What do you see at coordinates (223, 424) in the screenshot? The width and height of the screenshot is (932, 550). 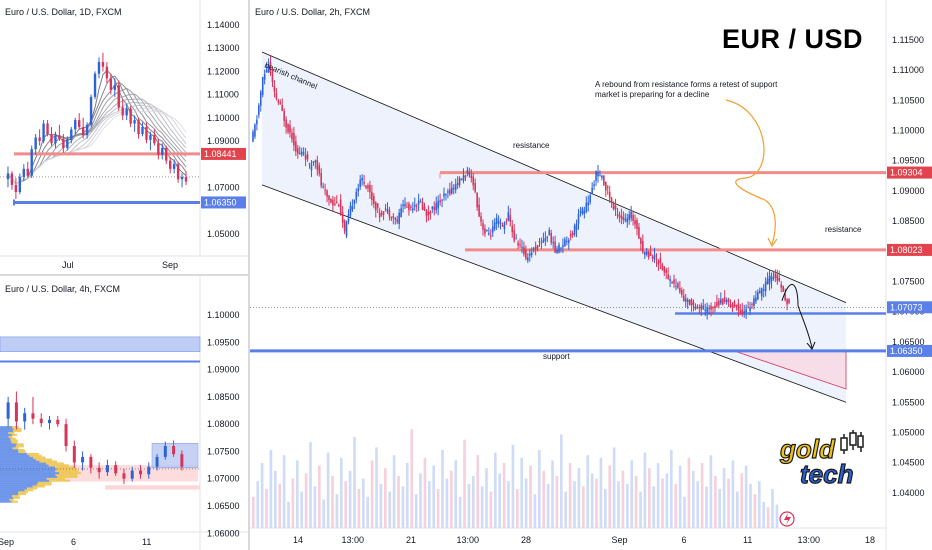 I see `h4-y-tick: 1.08000` at bounding box center [223, 424].